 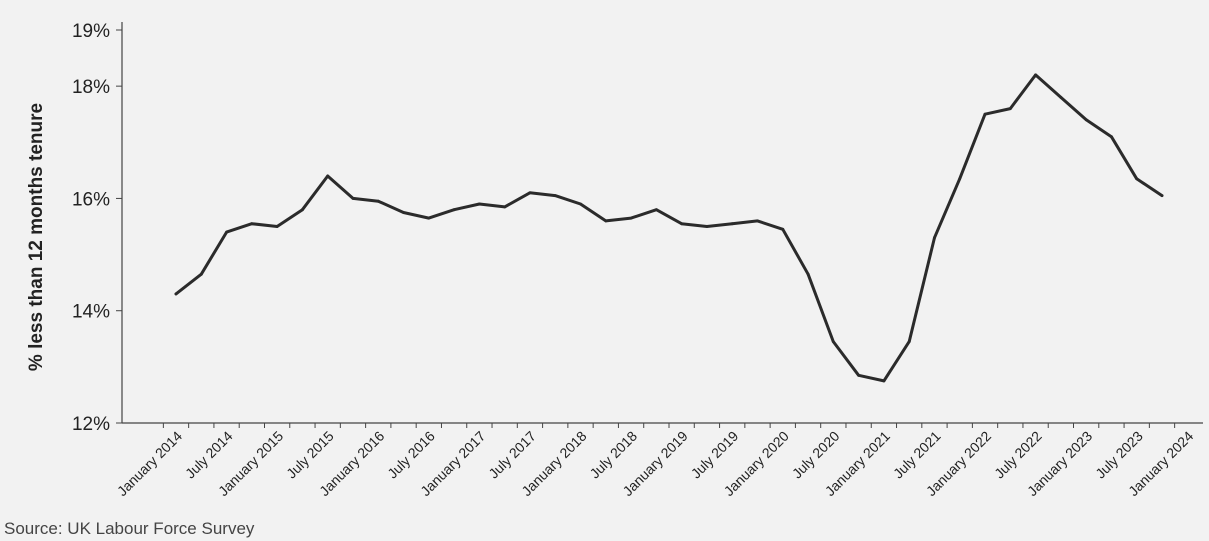 What do you see at coordinates (91, 31) in the screenshot?
I see `y-tick-label: 19%` at bounding box center [91, 31].